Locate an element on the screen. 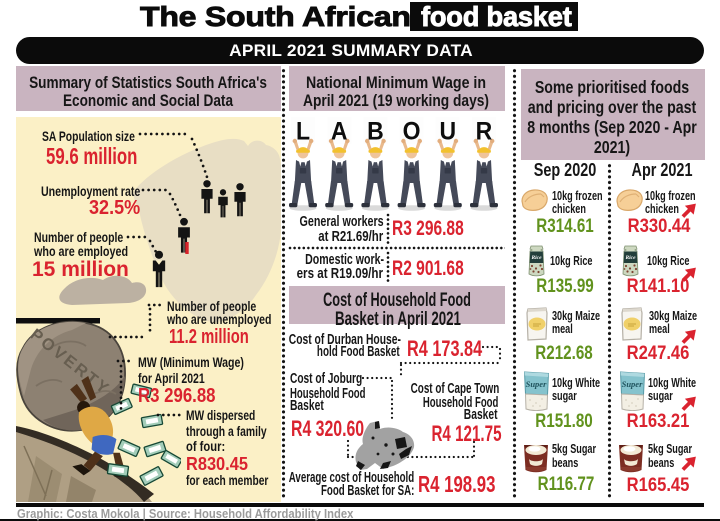  svg-text: B is located at coordinates (375, 132).